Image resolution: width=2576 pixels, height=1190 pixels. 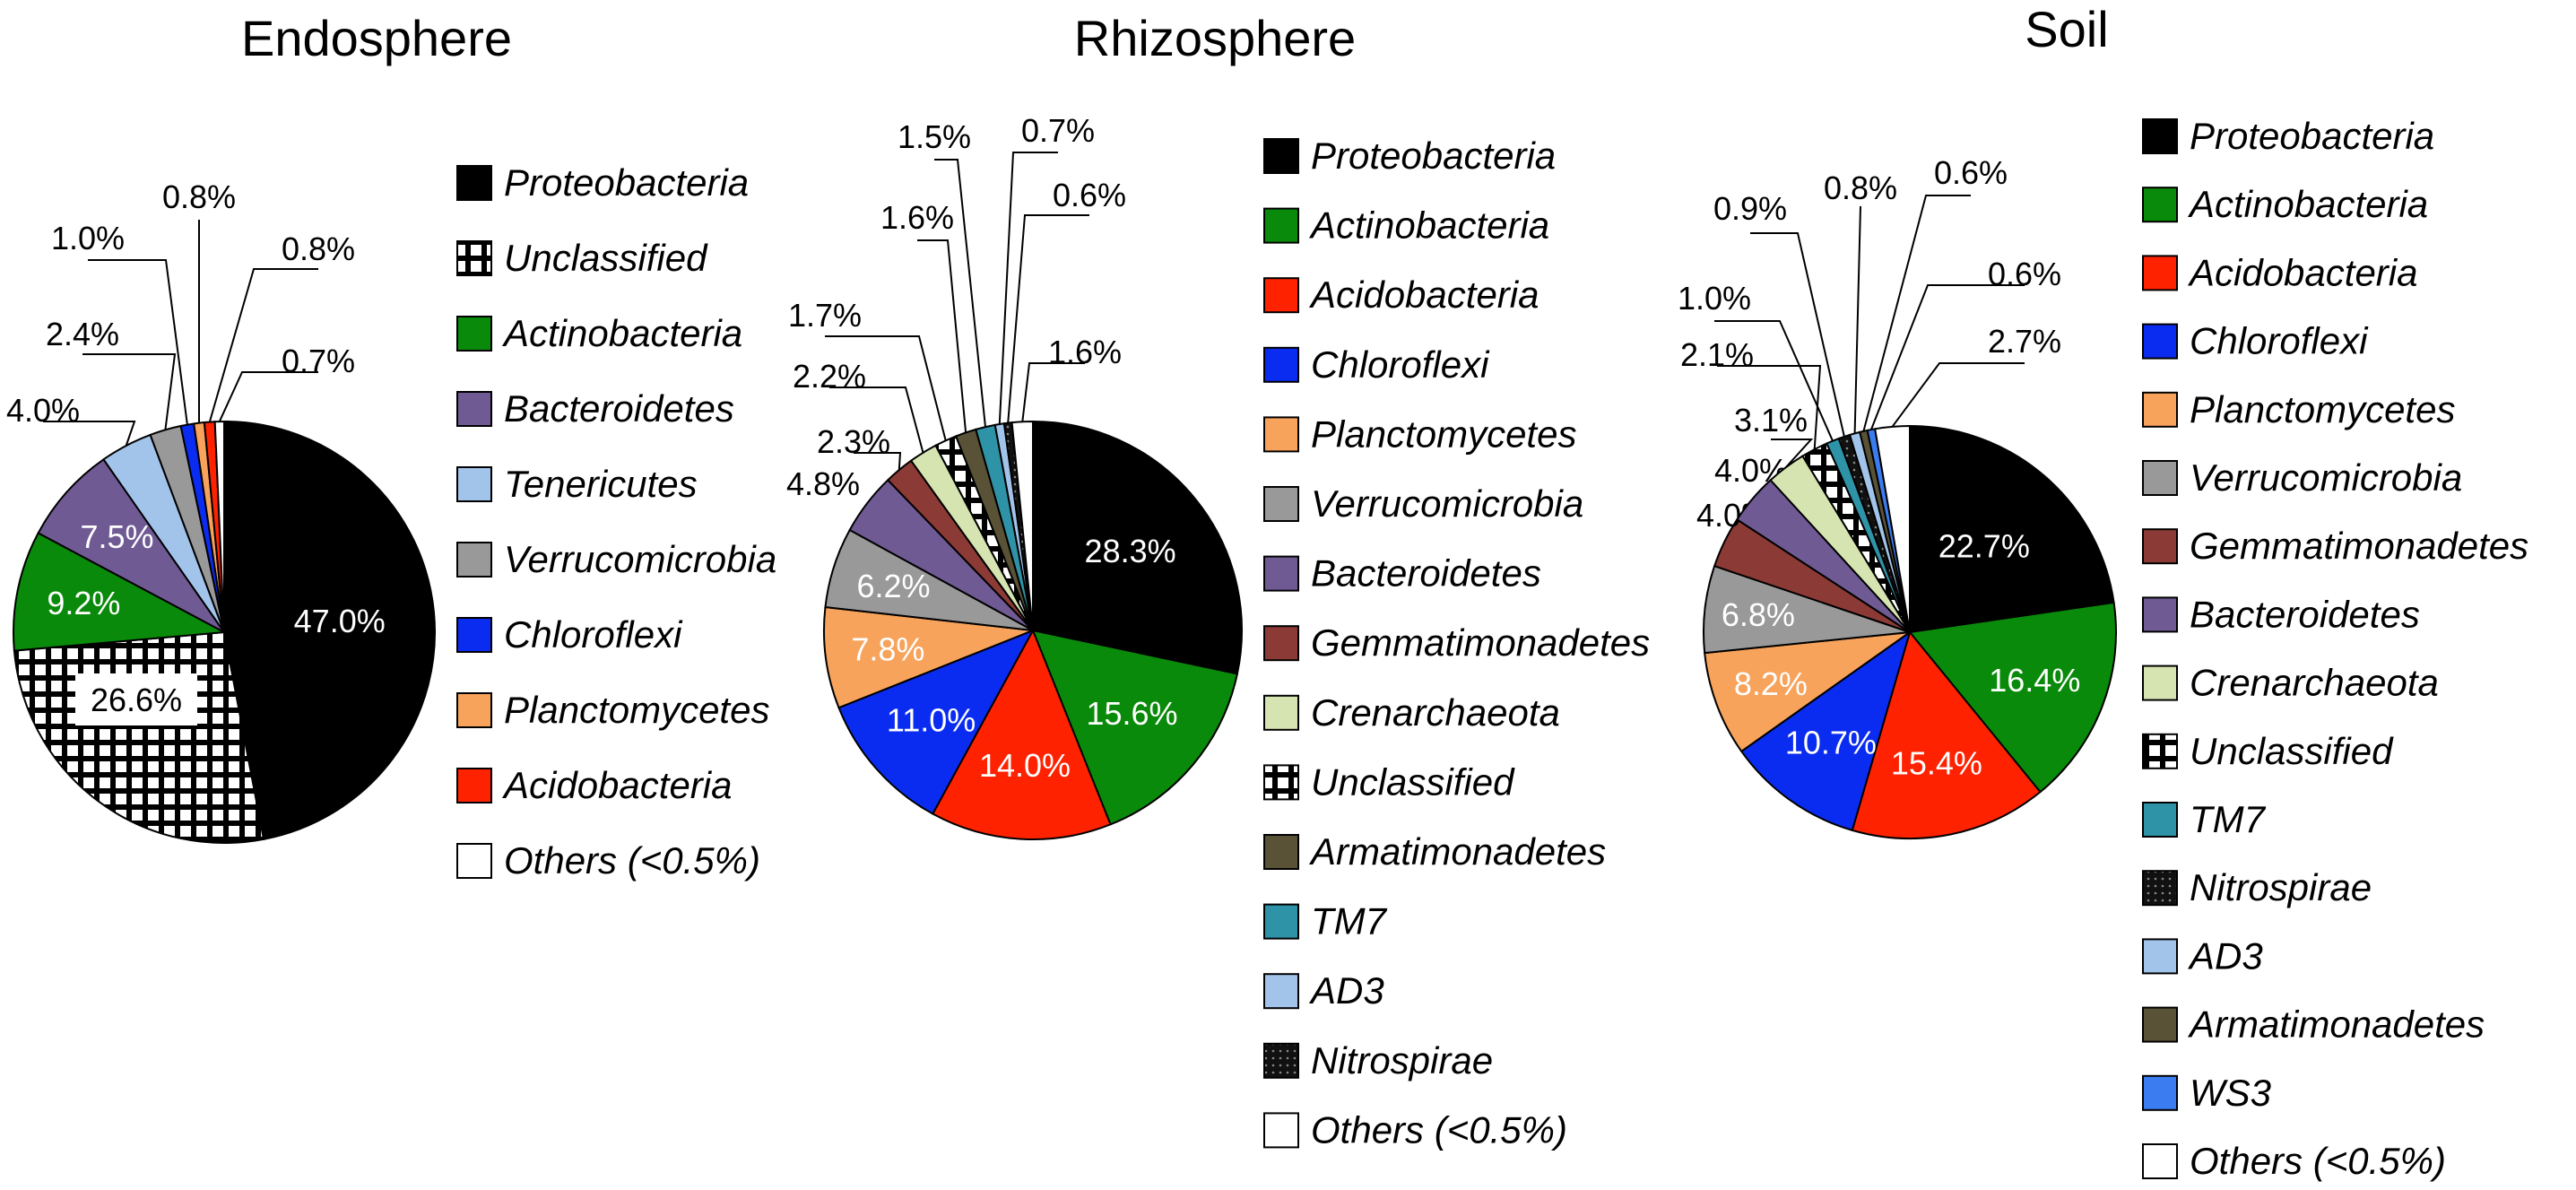 I want to click on chart-title: Soil, so click(x=2066, y=29).